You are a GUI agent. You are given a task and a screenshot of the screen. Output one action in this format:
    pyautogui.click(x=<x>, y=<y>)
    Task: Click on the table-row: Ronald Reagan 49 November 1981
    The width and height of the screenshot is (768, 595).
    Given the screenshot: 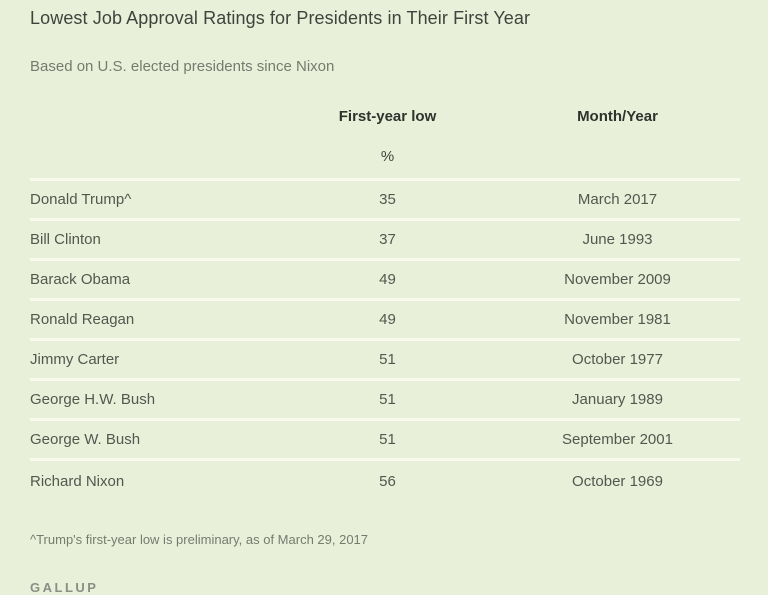 What is the action you would take?
    pyautogui.click(x=385, y=321)
    